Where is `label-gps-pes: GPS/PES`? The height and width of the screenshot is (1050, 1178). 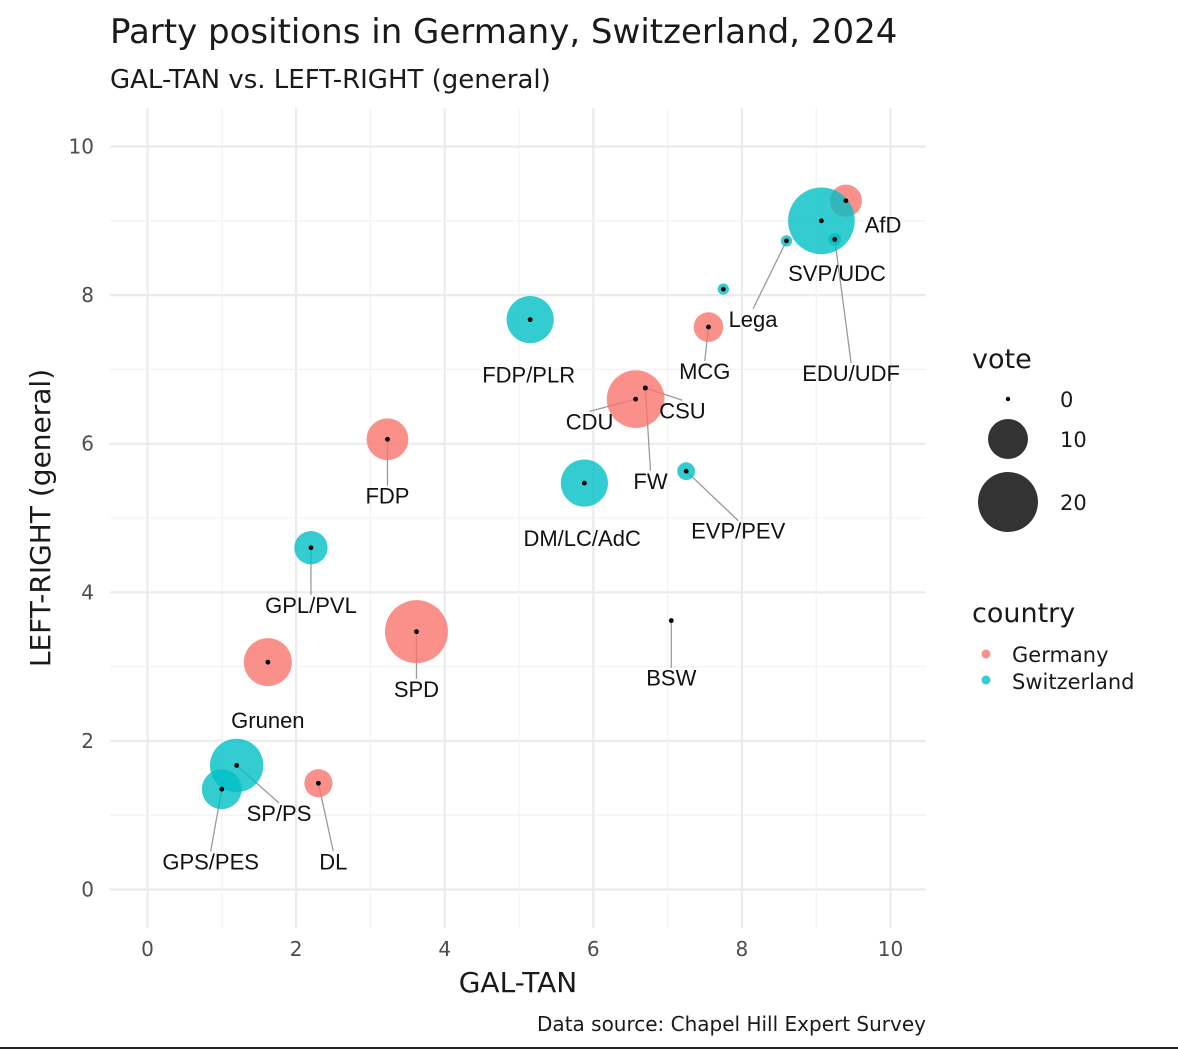 label-gps-pes: GPS/PES is located at coordinates (210, 861).